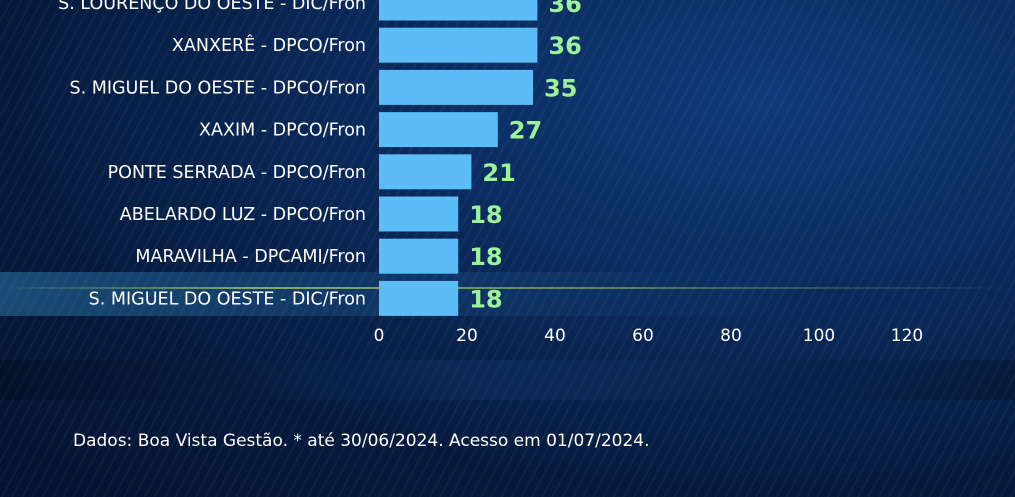  Describe the element at coordinates (237, 173) in the screenshot. I see `category-label: PONTE SERRADA - DPCO/Fron` at that location.